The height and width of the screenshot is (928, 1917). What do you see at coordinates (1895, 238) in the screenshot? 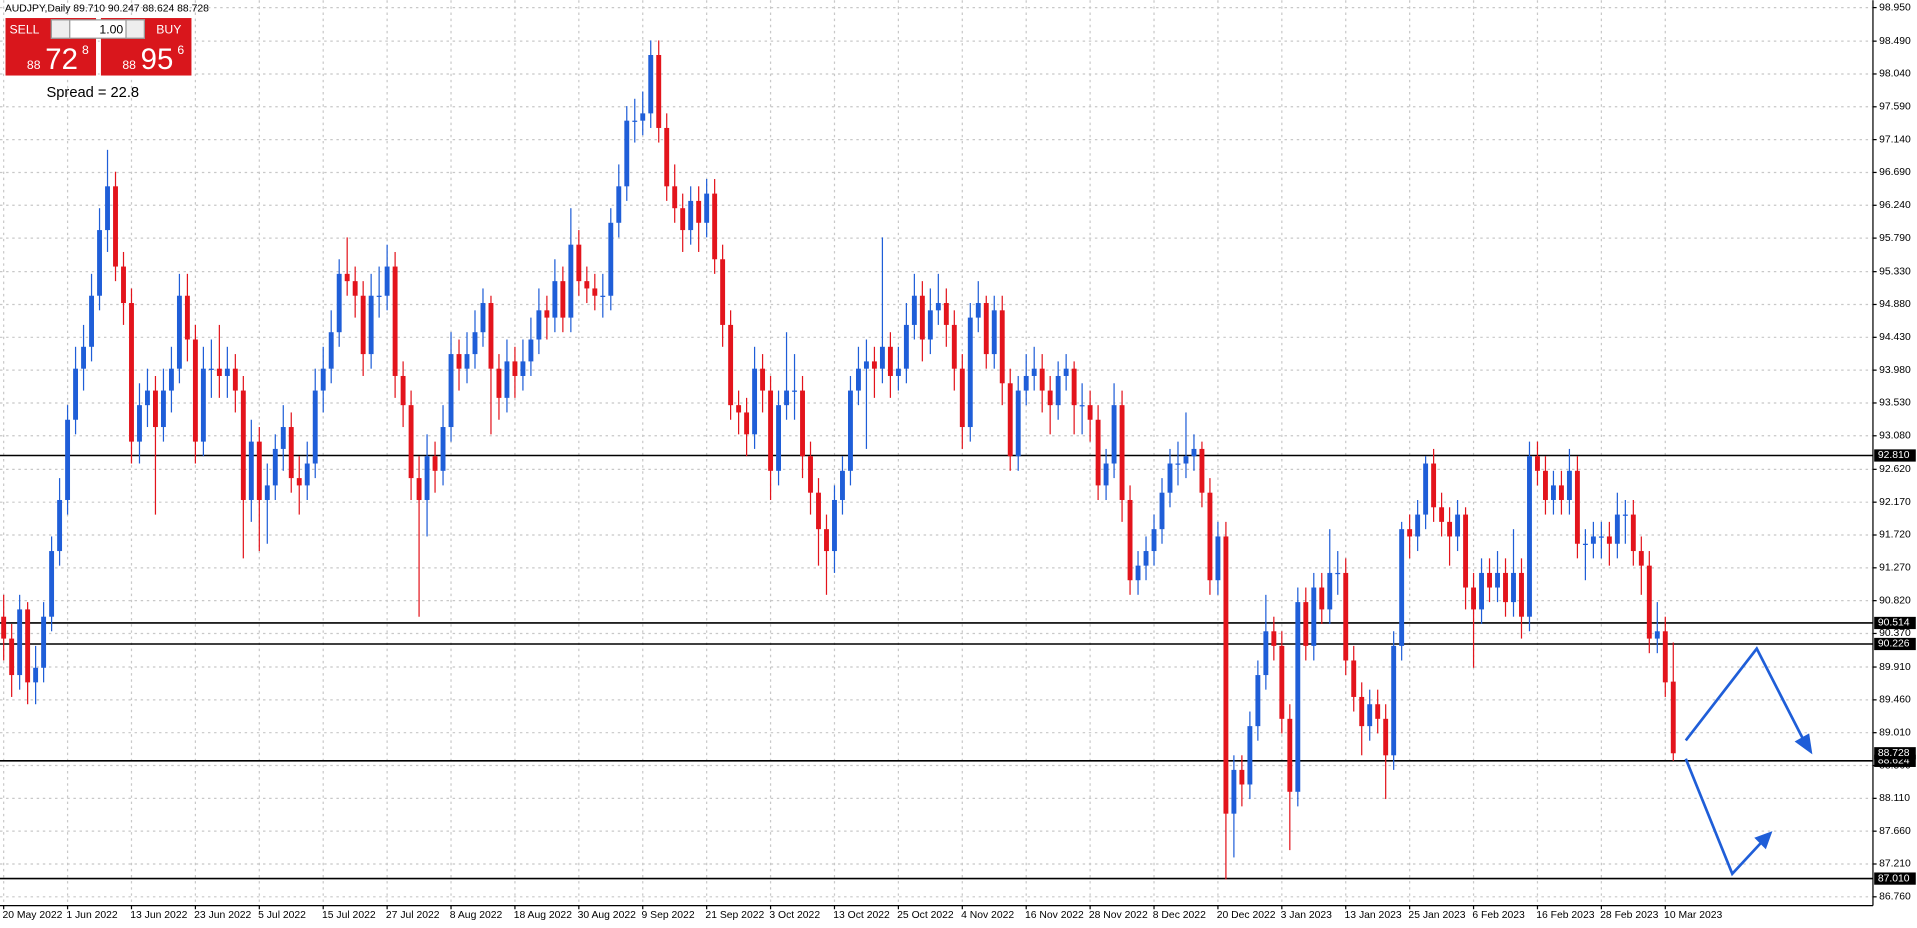
I see `y-tick-label: 95.790` at bounding box center [1895, 238].